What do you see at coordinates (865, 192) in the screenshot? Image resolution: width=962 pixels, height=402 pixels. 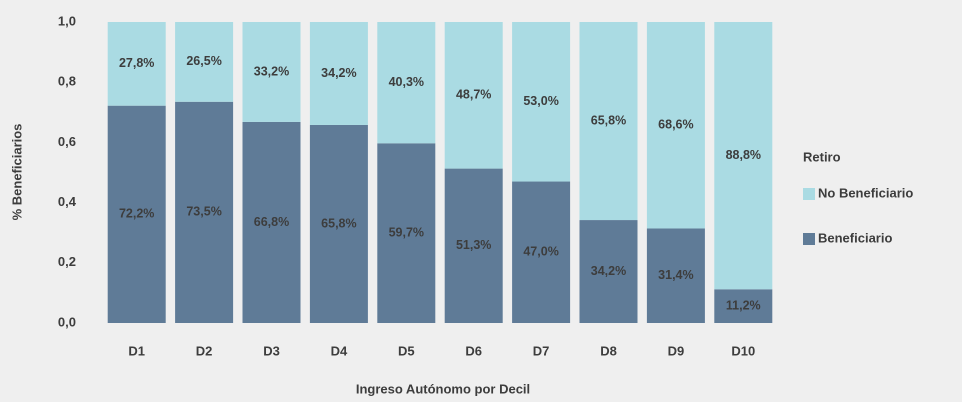 I see `legend-label: No Beneficiario` at bounding box center [865, 192].